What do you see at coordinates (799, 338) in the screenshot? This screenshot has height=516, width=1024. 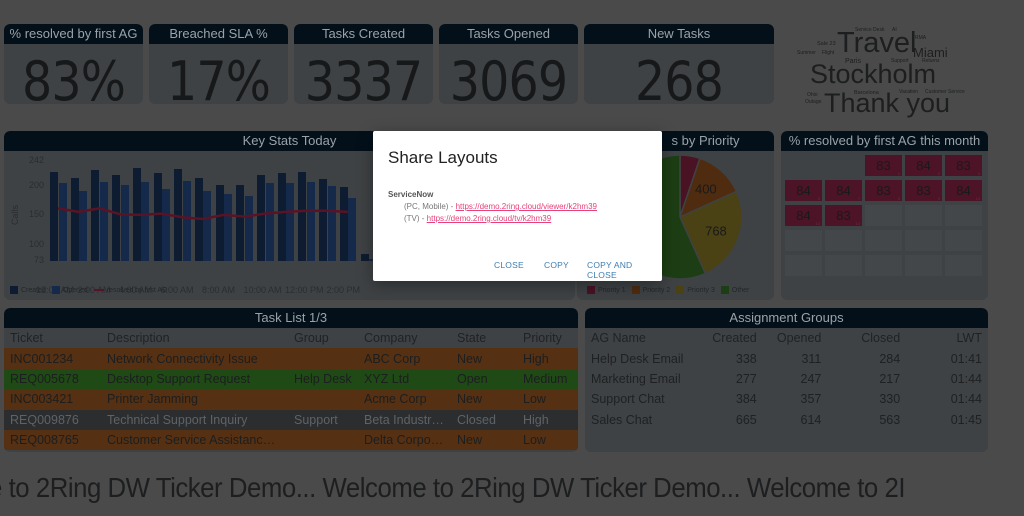 I see `column-header: Opened` at bounding box center [799, 338].